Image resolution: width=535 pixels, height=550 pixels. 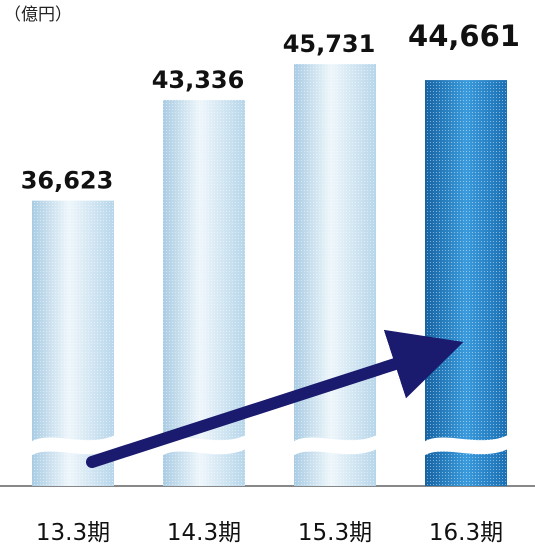 I want to click on value-label-2: 43,336, so click(x=198, y=80).